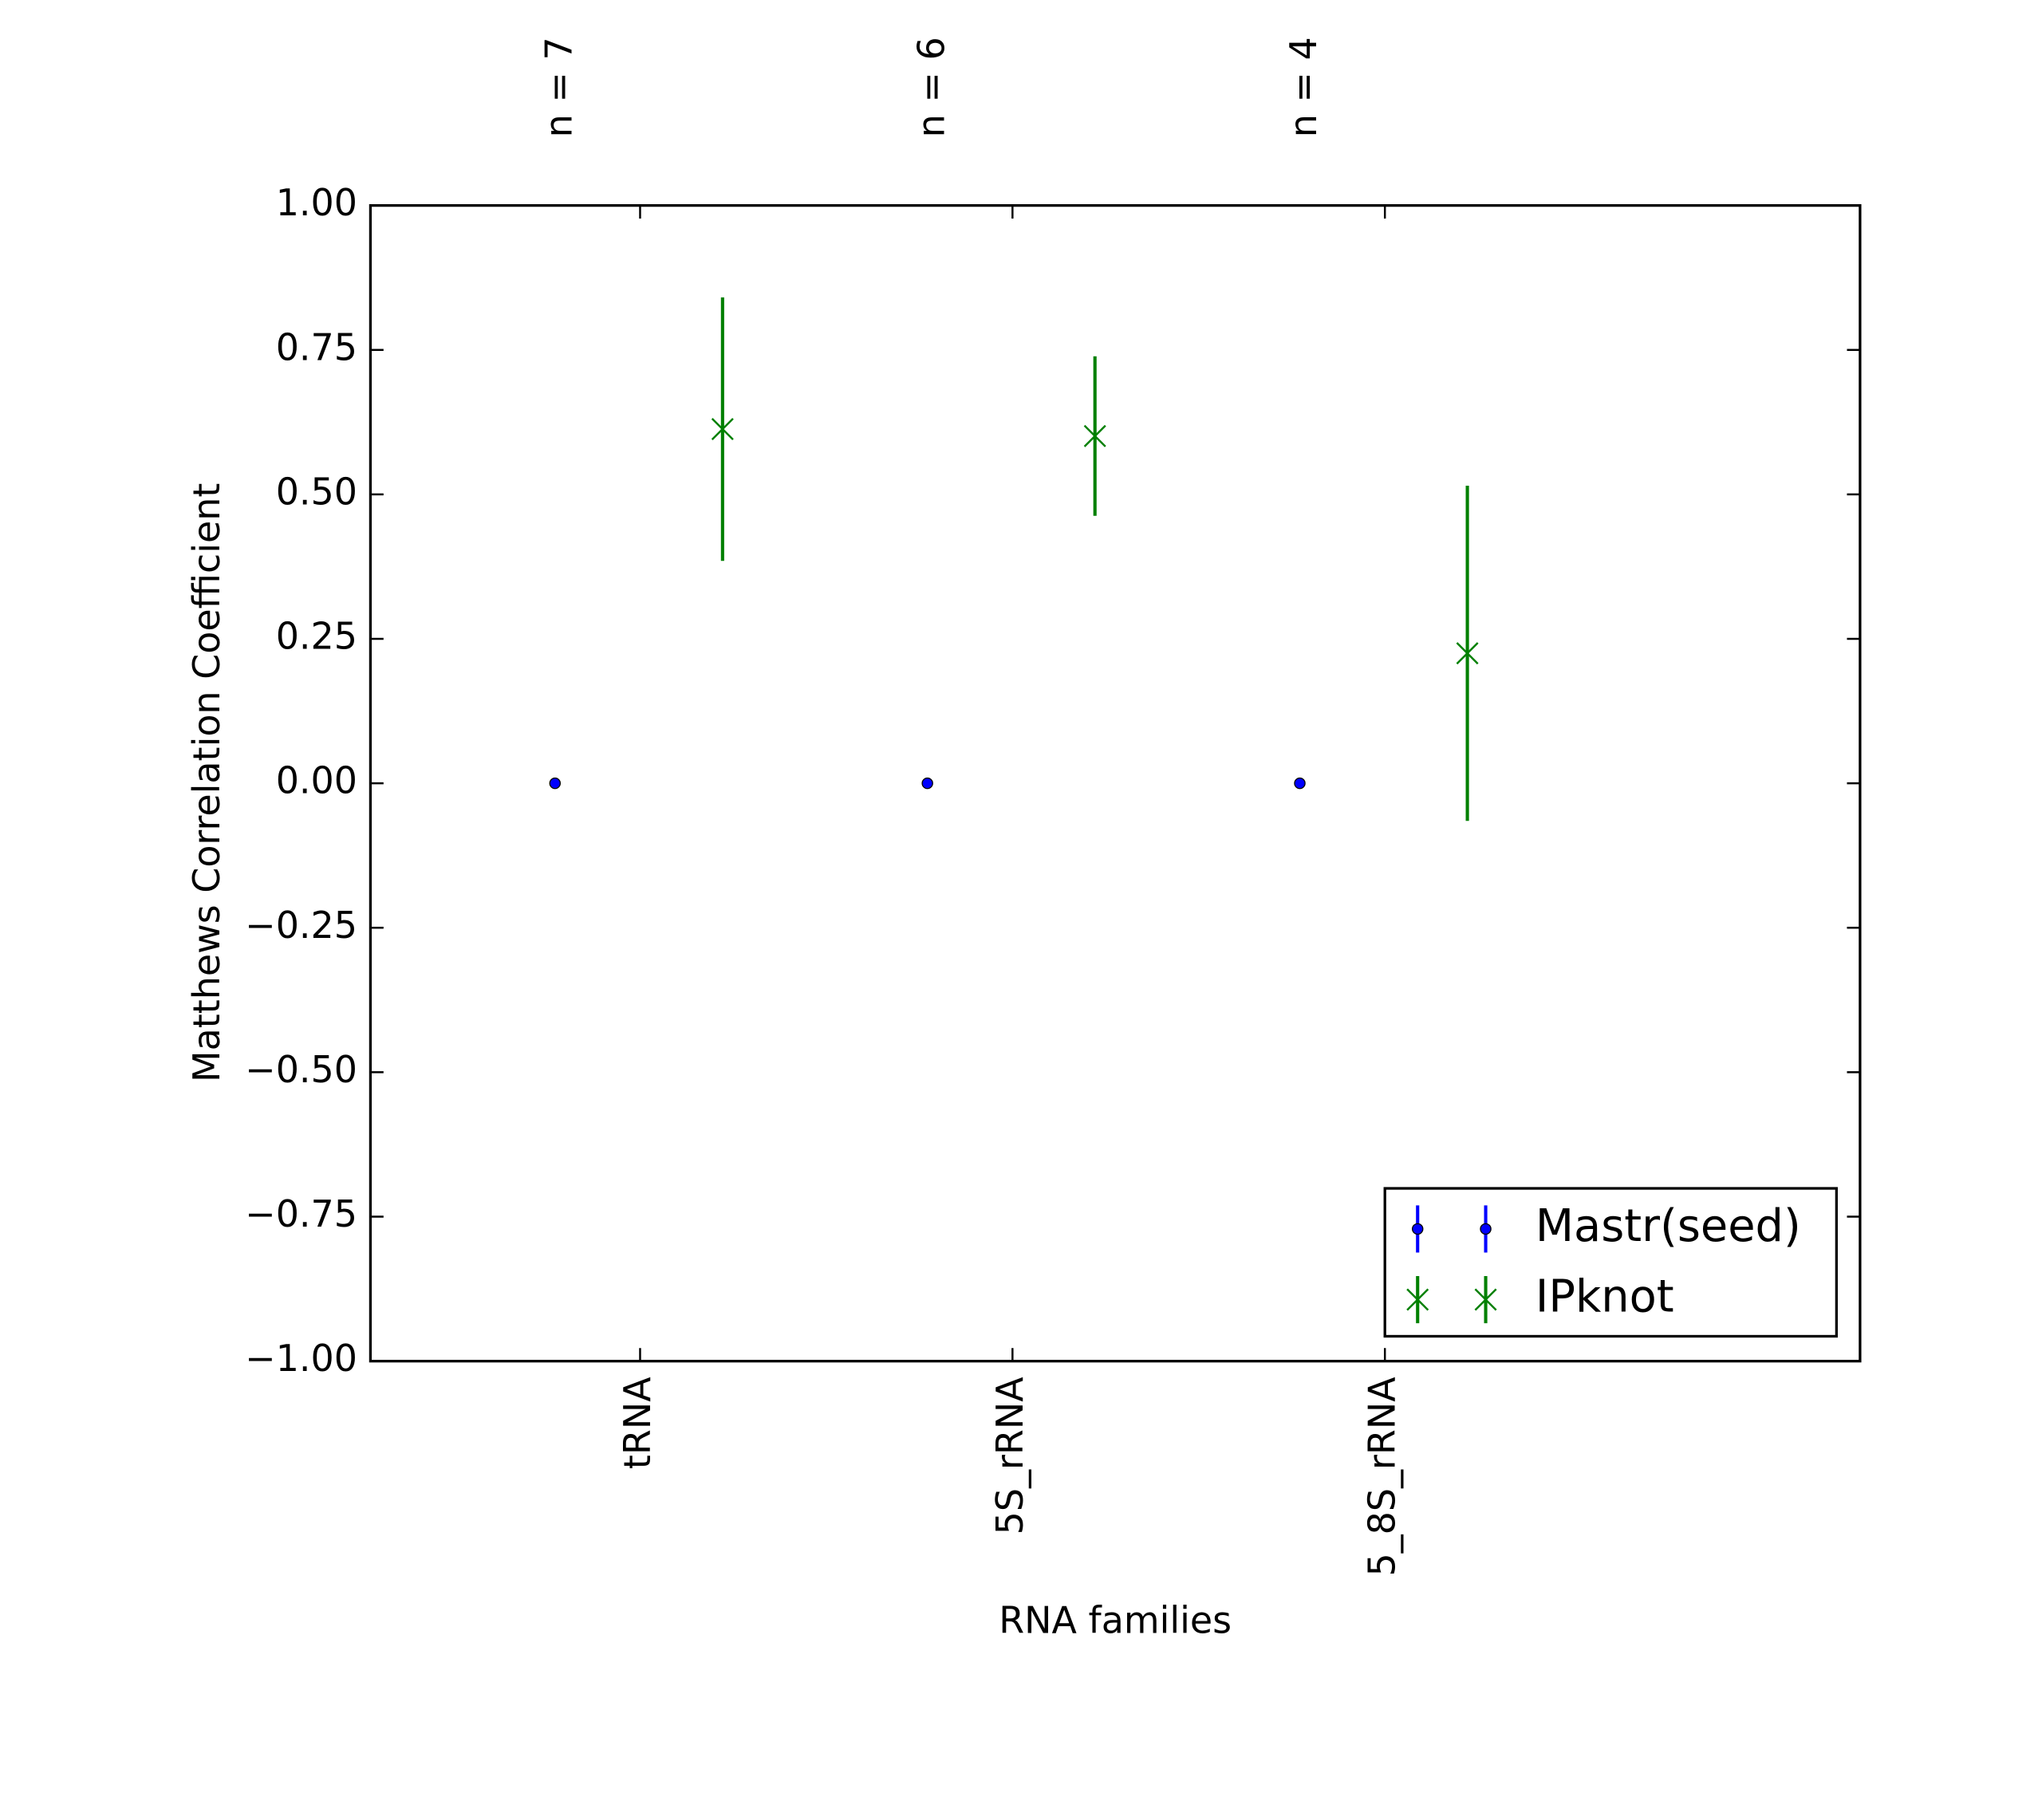 The height and width of the screenshot is (1820, 2042). I want to click on y-tick-label: 1.00, so click(316, 202).